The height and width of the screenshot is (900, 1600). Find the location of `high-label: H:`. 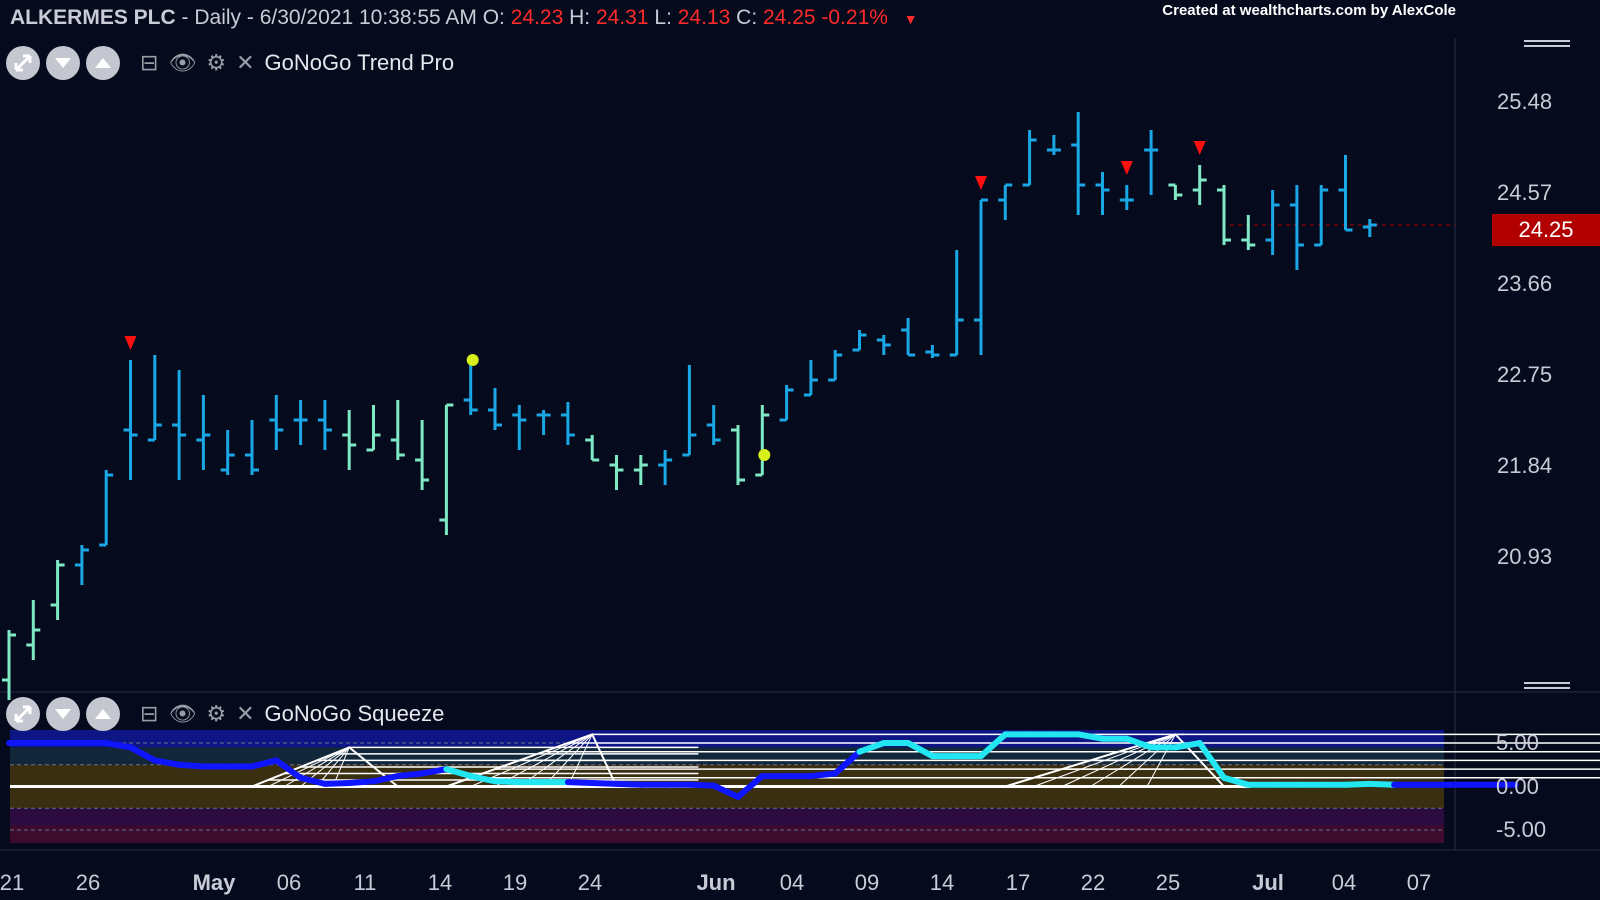

high-label: H: is located at coordinates (580, 17).